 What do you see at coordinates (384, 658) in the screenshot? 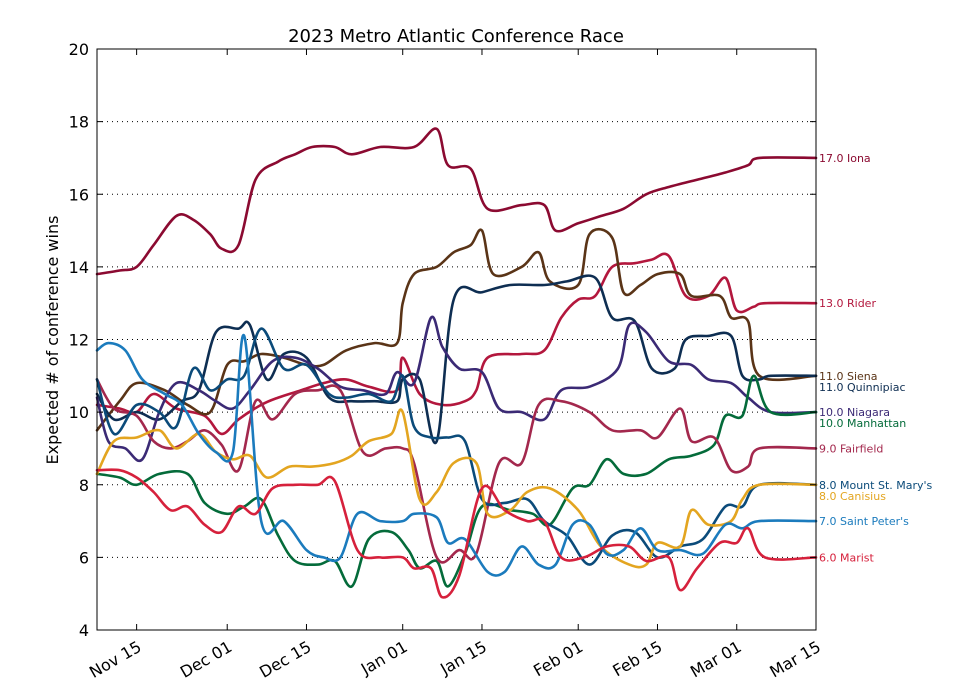
I see `x-tick-label-2023-01-01: Jan 01` at bounding box center [384, 658].